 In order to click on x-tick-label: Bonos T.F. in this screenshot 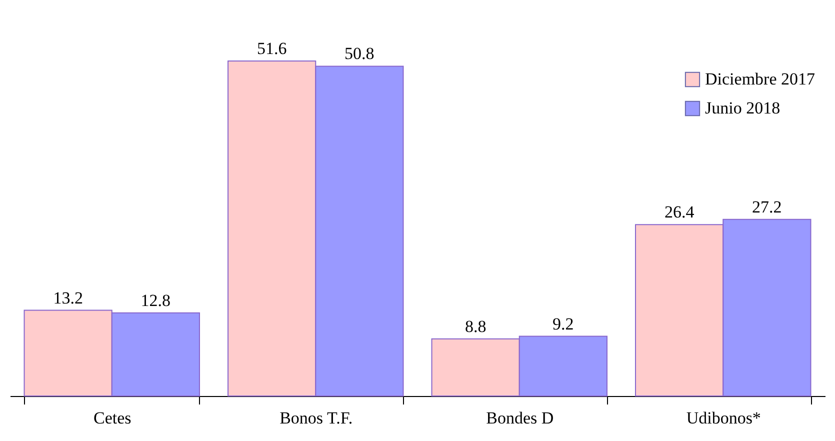, I will do `click(316, 418)`.